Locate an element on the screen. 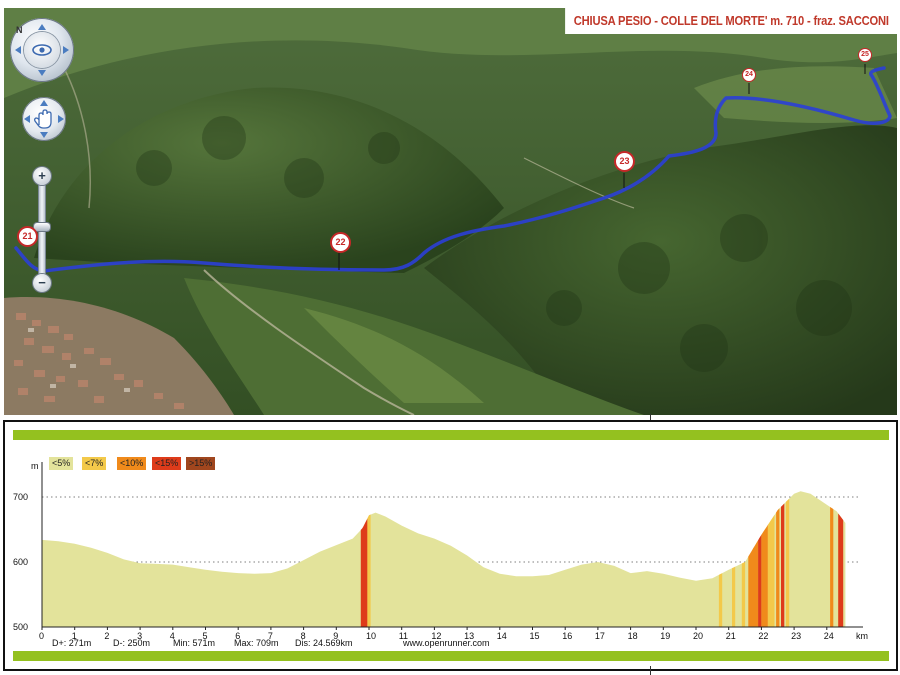 Image resolution: width=900 pixels, height=675 pixels. stat-elevation-loss: D-: 250m is located at coordinates (132, 643).